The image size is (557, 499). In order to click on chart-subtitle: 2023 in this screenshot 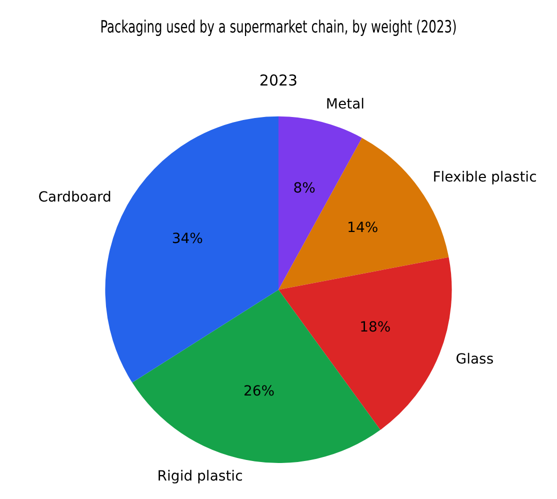, I will do `click(278, 80)`.